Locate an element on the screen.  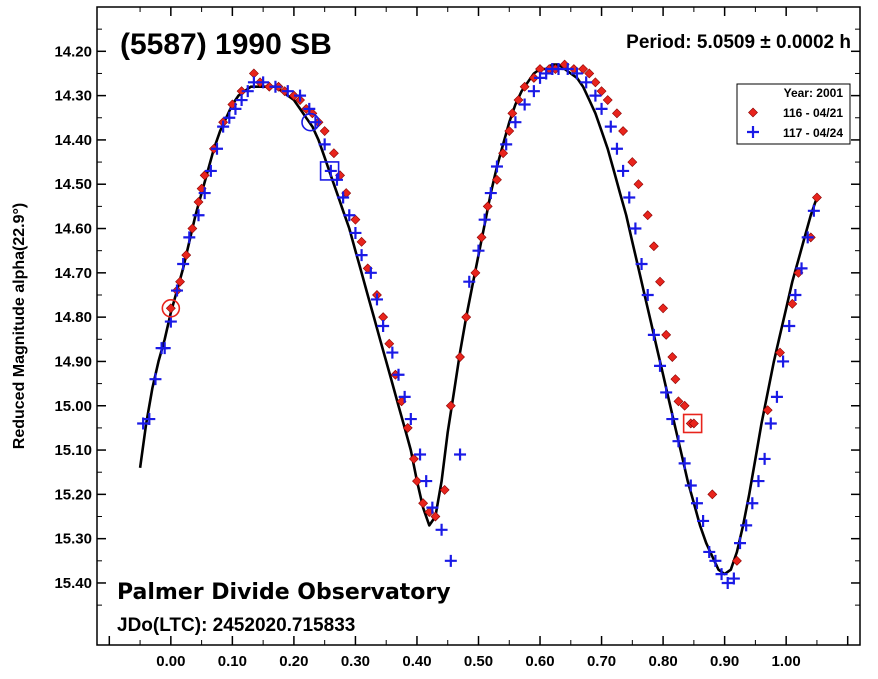
y-tick-label: 15.30 is located at coordinates (73, 539).